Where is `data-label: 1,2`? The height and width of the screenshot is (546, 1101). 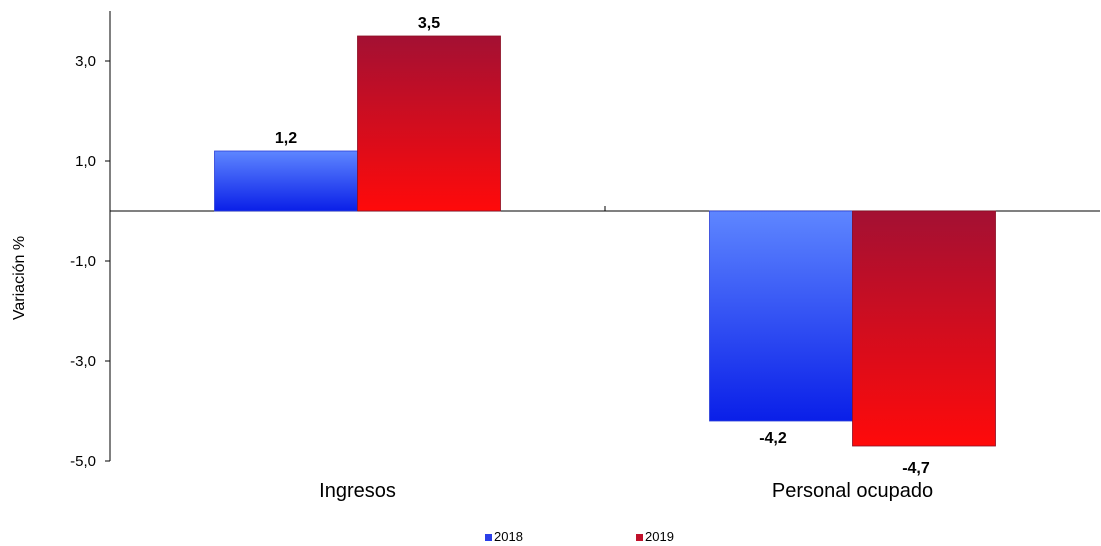
data-label: 1,2 is located at coordinates (286, 138).